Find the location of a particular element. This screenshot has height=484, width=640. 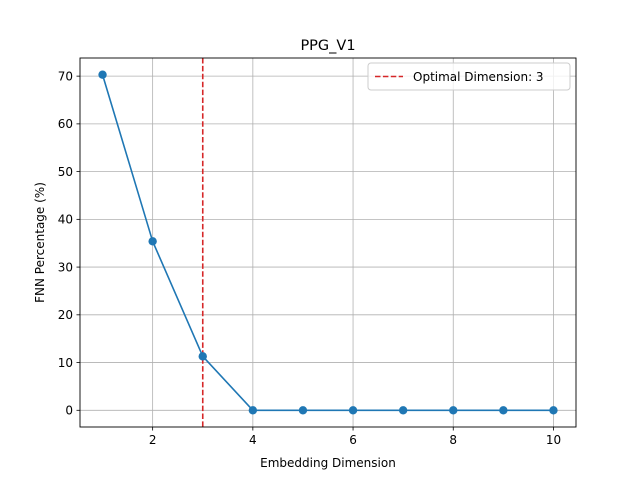

y-tick-label: 60 is located at coordinates (65, 124).